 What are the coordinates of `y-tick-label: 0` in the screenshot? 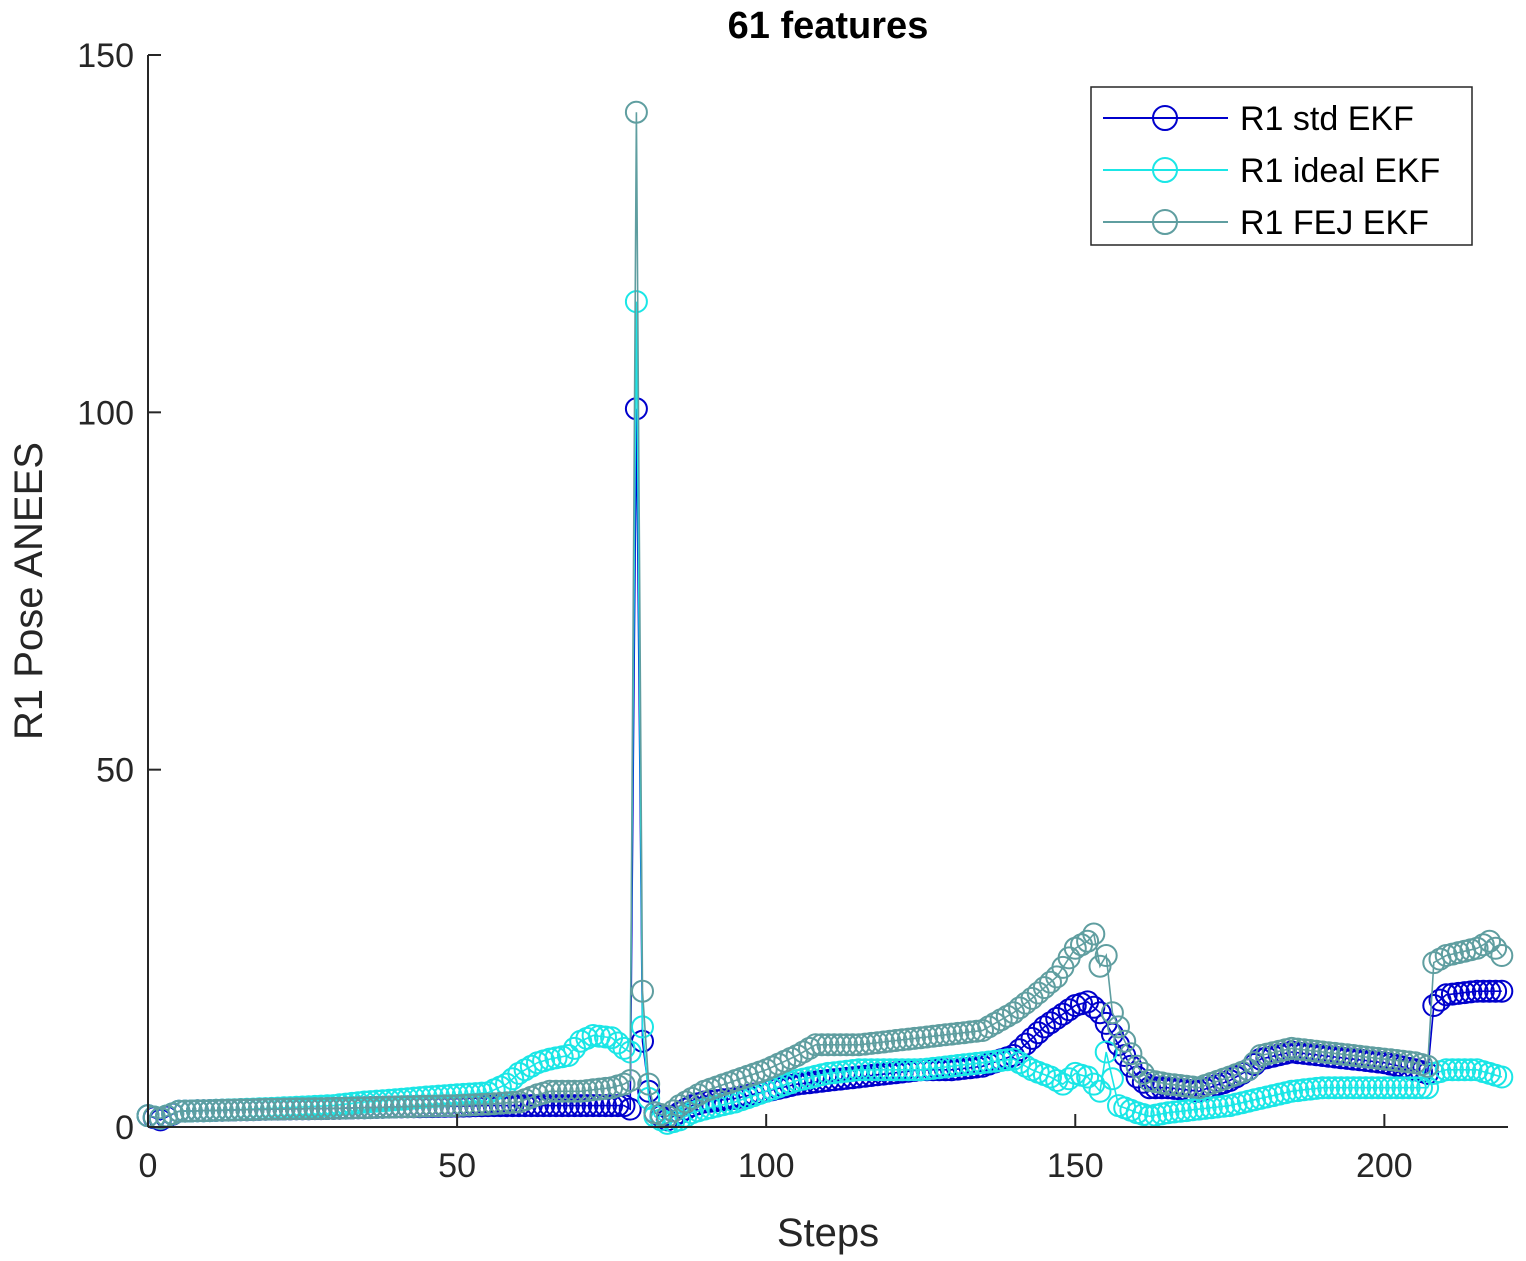 It's located at (124, 1128).